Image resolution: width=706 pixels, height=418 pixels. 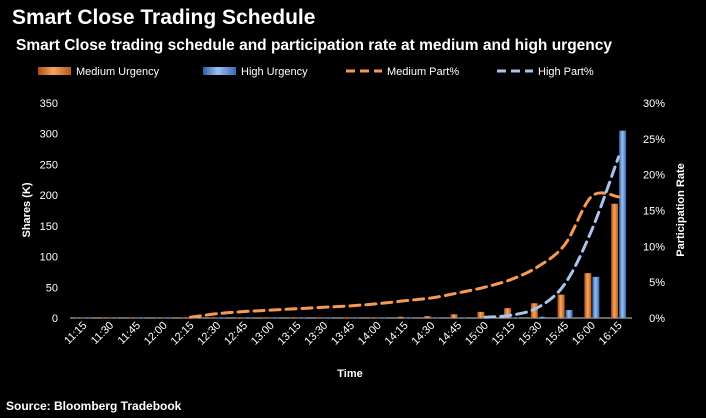 What do you see at coordinates (584, 334) in the screenshot?
I see `x-tick-label: 16:00` at bounding box center [584, 334].